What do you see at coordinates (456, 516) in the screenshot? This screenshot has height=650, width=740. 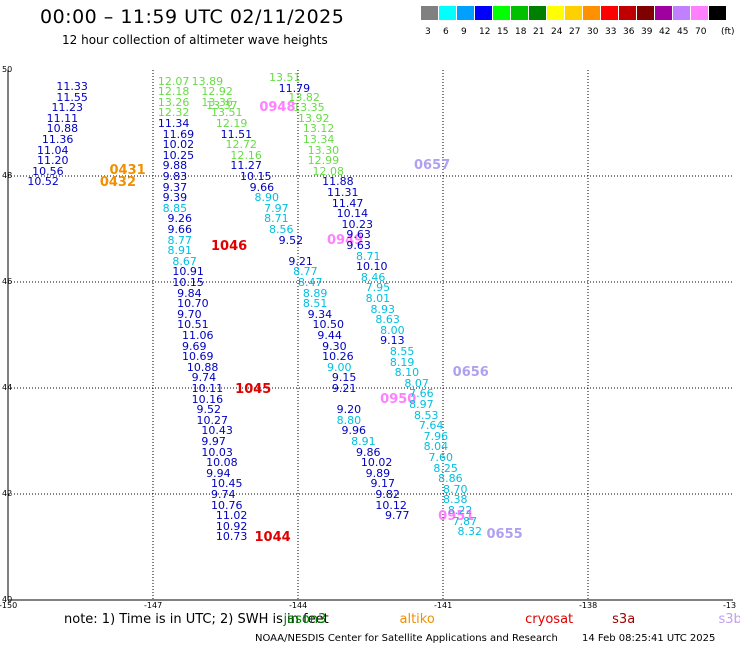 I see `pass-time-label: 0951` at bounding box center [456, 516].